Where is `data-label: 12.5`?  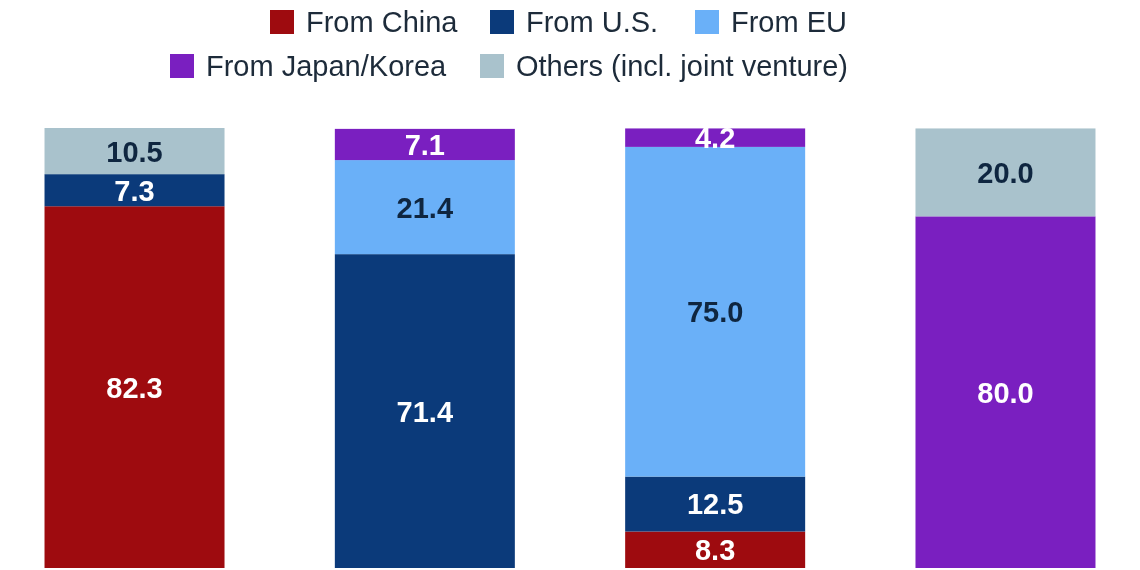 data-label: 12.5 is located at coordinates (715, 504).